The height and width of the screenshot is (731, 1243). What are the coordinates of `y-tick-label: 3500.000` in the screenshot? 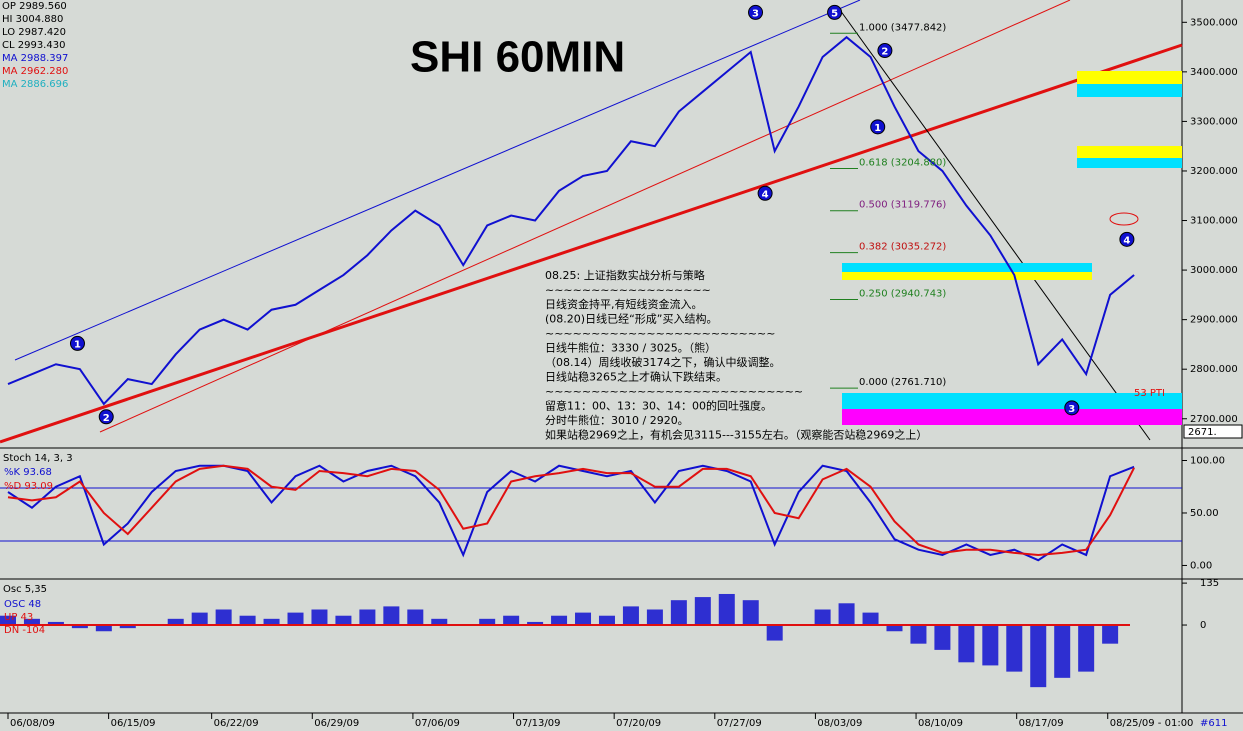 It's located at (1214, 22).